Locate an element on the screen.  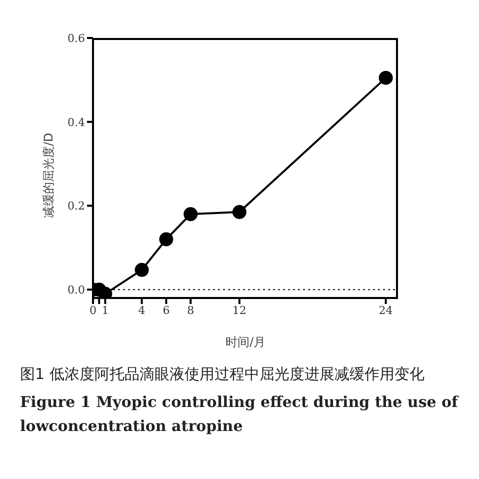
caption: Figure 1 Myopic controlling effect during the use of lowconcentration atropine is located at coordinates (240, 414).